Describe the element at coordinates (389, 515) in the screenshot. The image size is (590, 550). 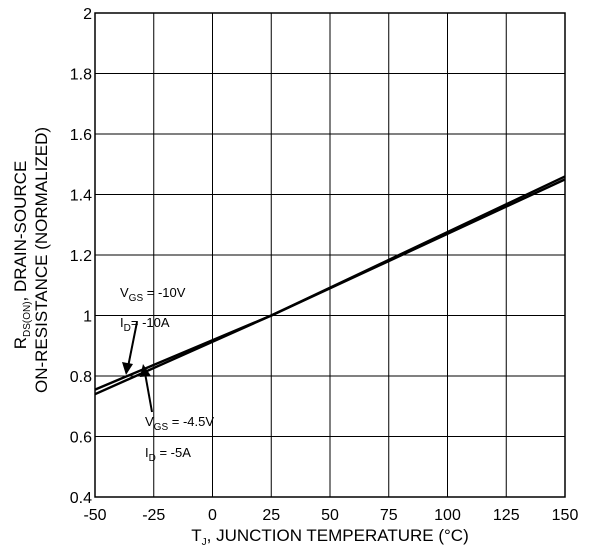
I see `x-tick-label: 75` at that location.